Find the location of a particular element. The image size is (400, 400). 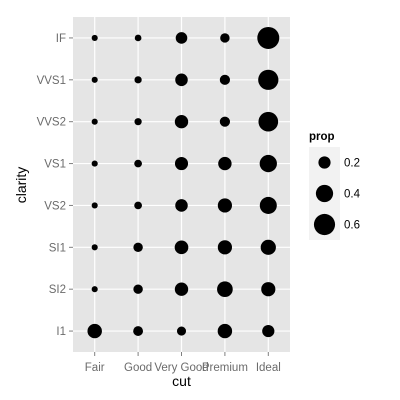

y-tick-label: I1 is located at coordinates (61, 332).